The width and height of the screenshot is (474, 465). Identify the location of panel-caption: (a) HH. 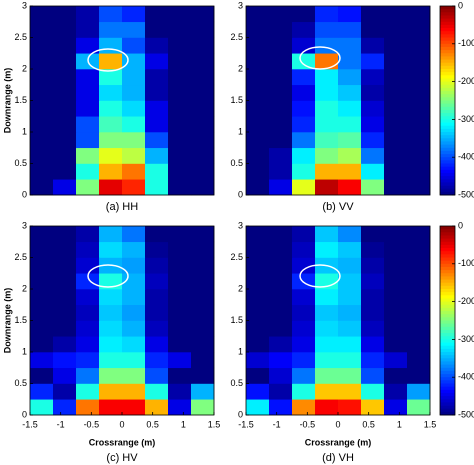
(122, 207).